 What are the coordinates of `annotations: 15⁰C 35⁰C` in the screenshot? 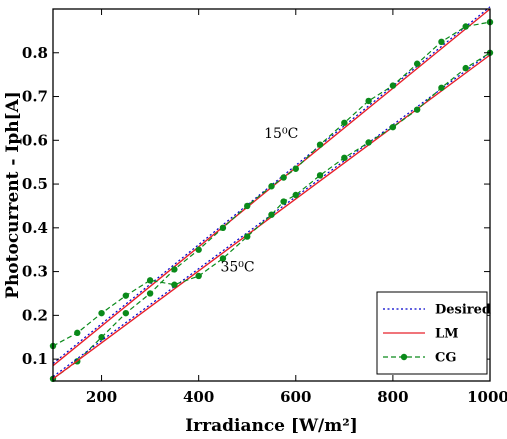 It's located at (259, 200).